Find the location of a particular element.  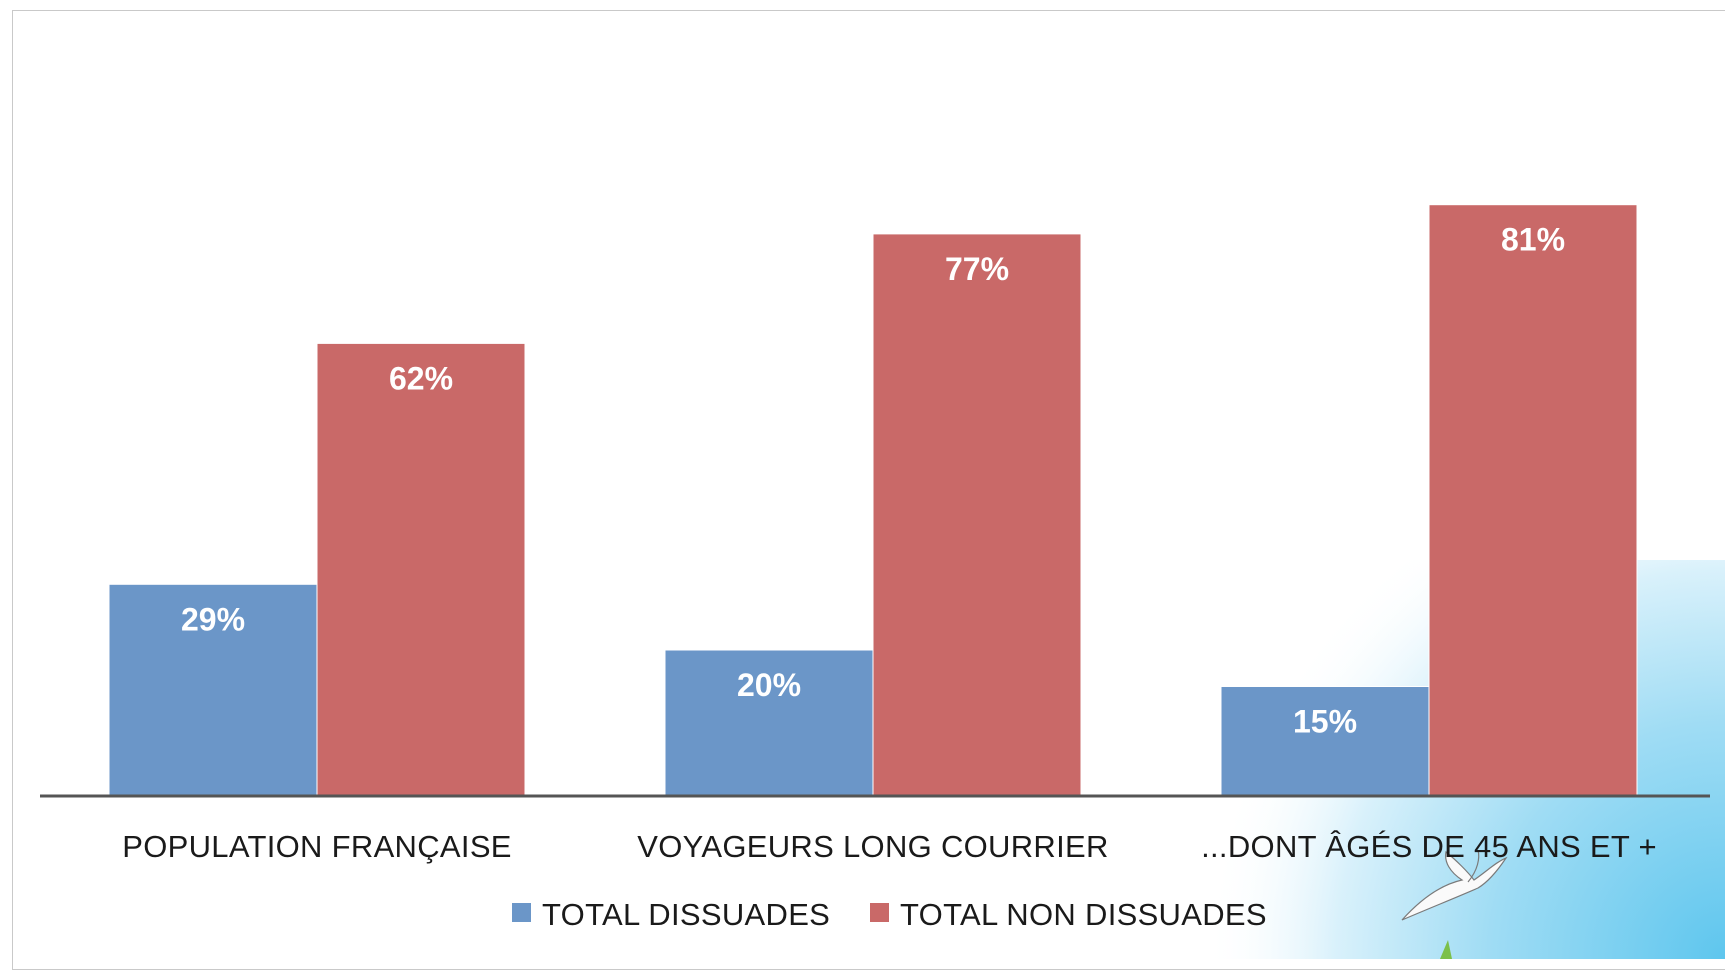

category-label: POPULATION FRANÇAISE is located at coordinates (317, 846).